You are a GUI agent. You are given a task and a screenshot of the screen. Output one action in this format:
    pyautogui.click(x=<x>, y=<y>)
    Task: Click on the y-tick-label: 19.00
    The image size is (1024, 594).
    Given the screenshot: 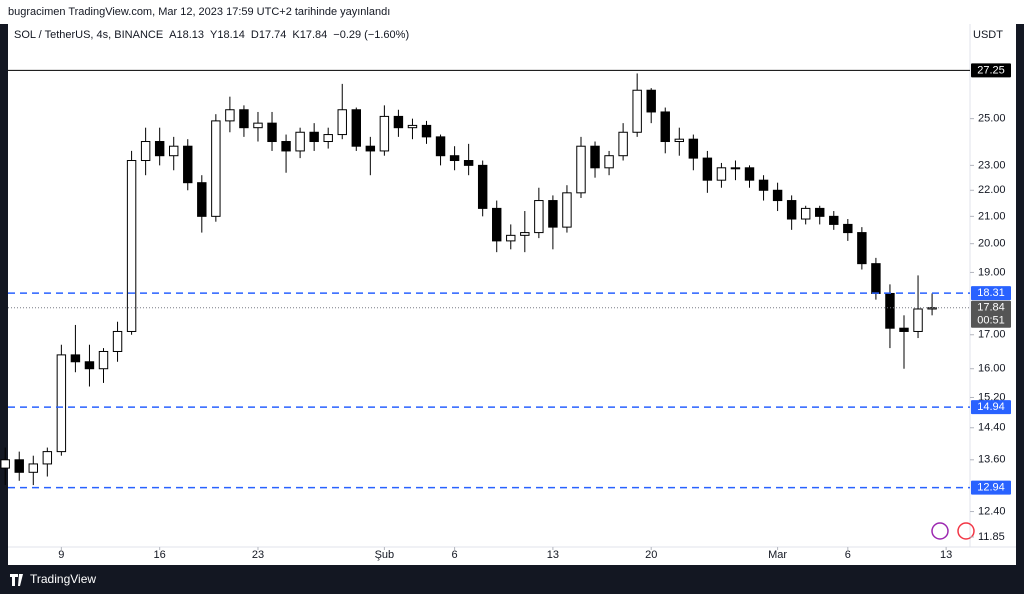 What is the action you would take?
    pyautogui.click(x=992, y=272)
    